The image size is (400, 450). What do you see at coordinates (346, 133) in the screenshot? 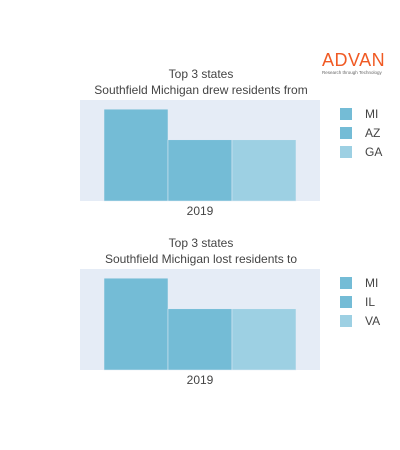
I see `legend-swatch-az` at bounding box center [346, 133].